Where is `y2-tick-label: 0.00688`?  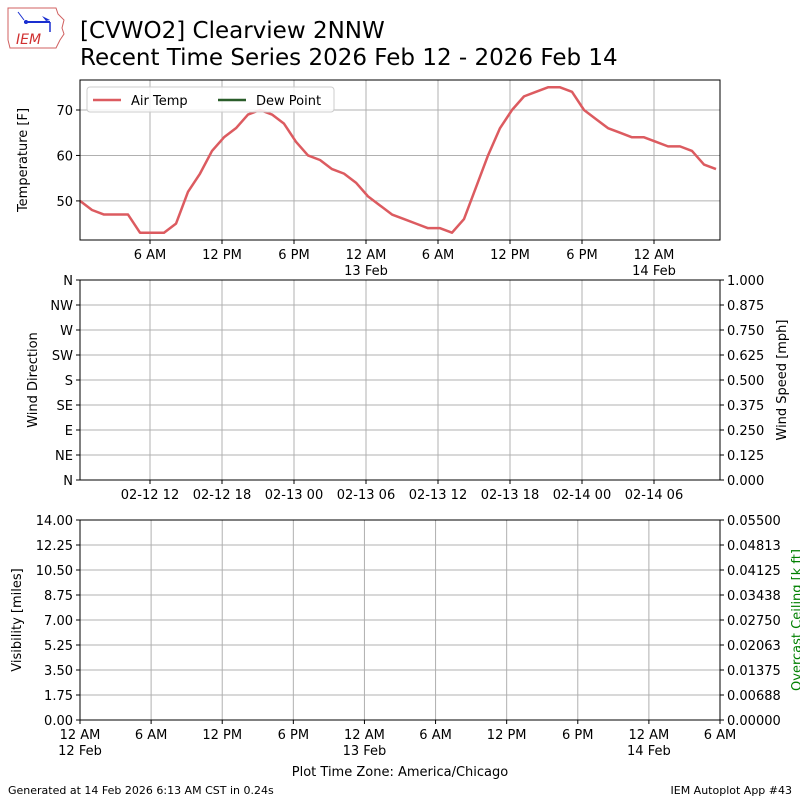
y2-tick-label: 0.00688 is located at coordinates (754, 696).